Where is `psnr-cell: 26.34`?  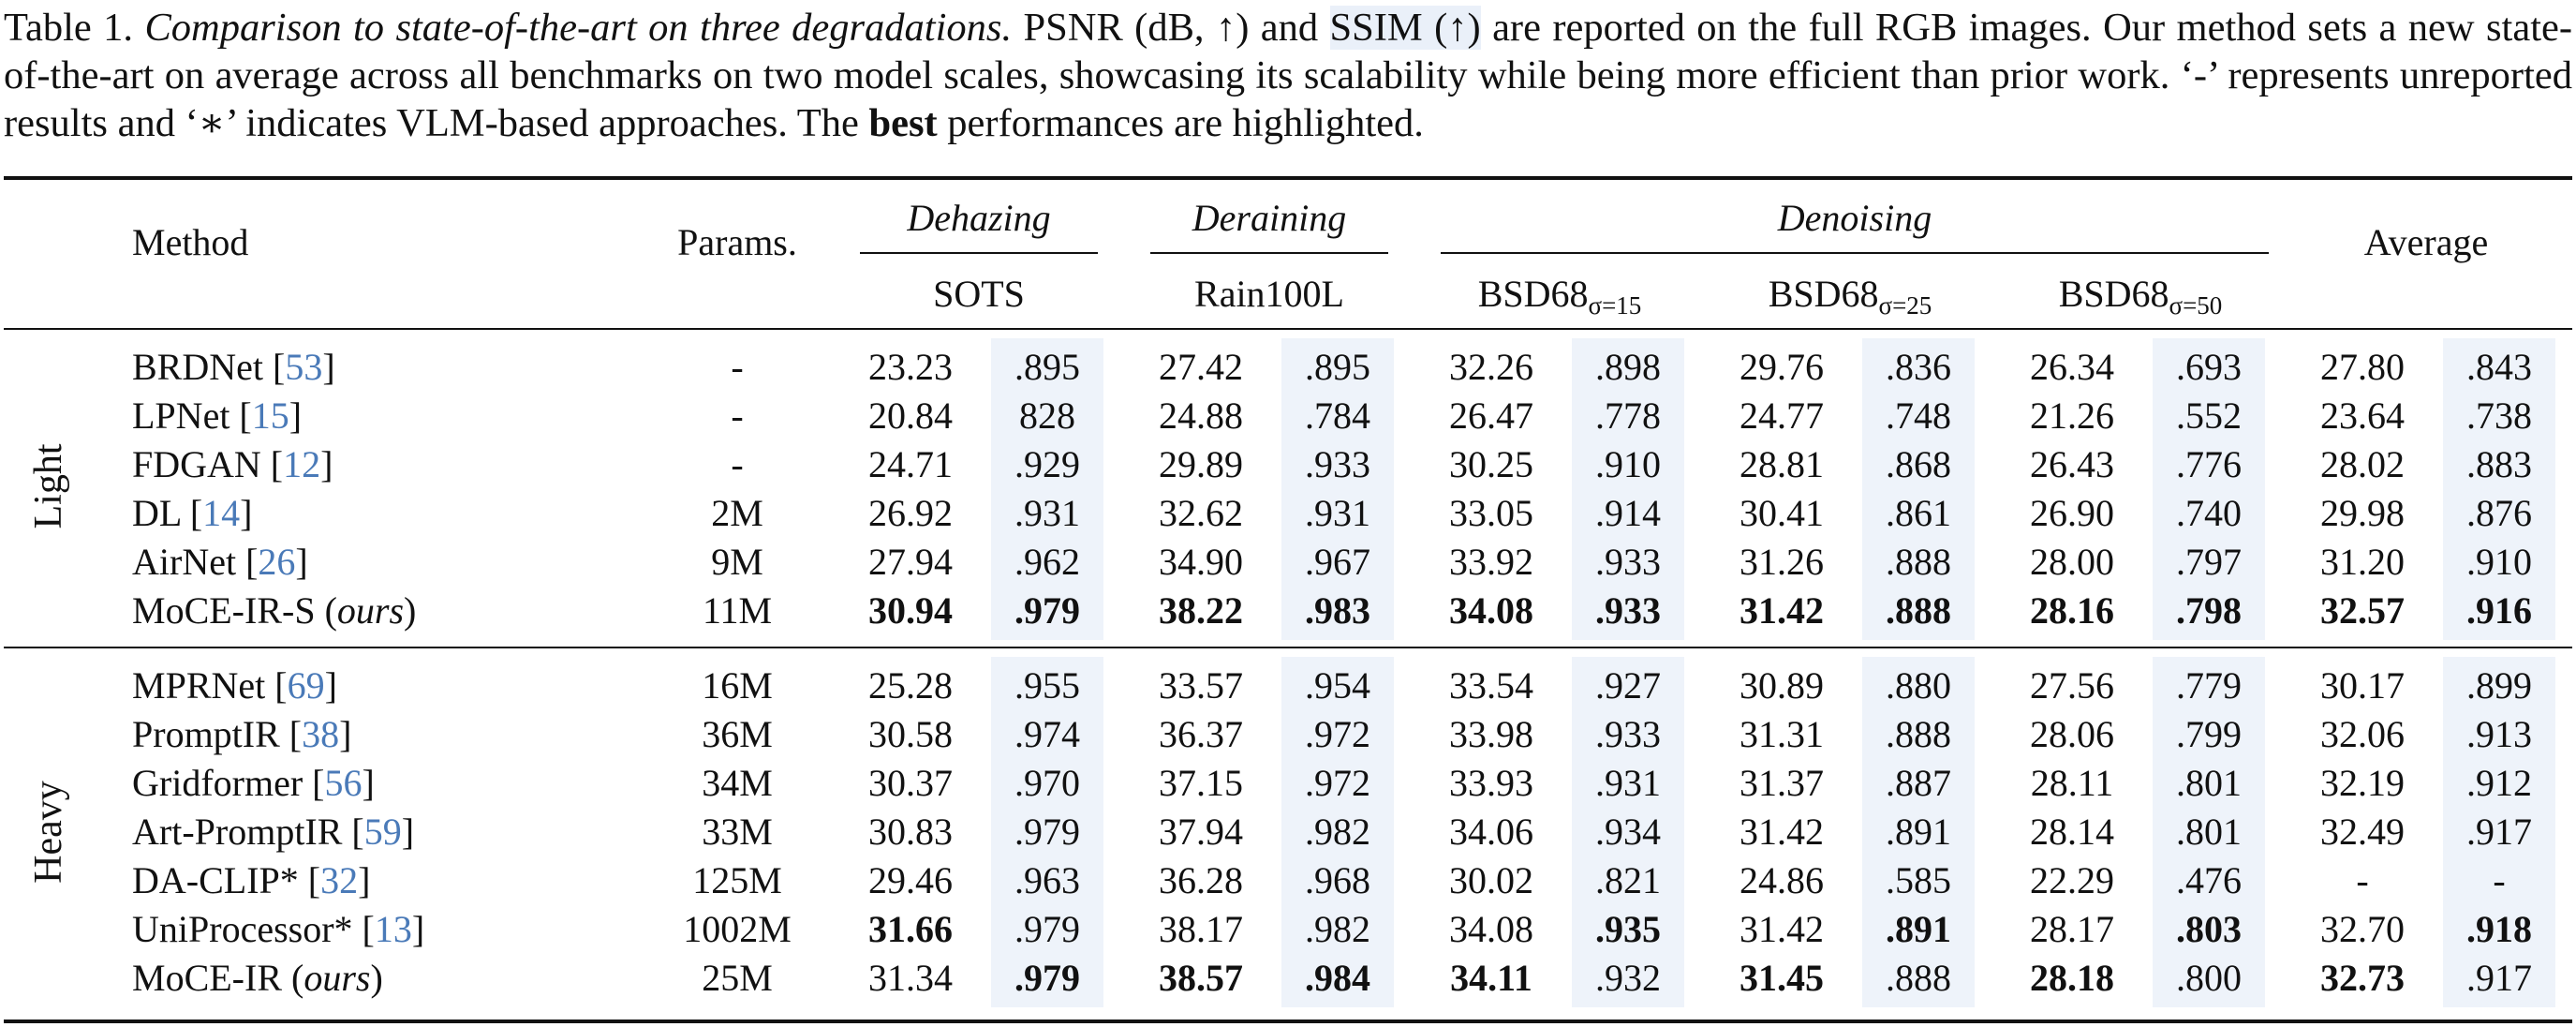
psnr-cell: 26.34 is located at coordinates (2072, 367).